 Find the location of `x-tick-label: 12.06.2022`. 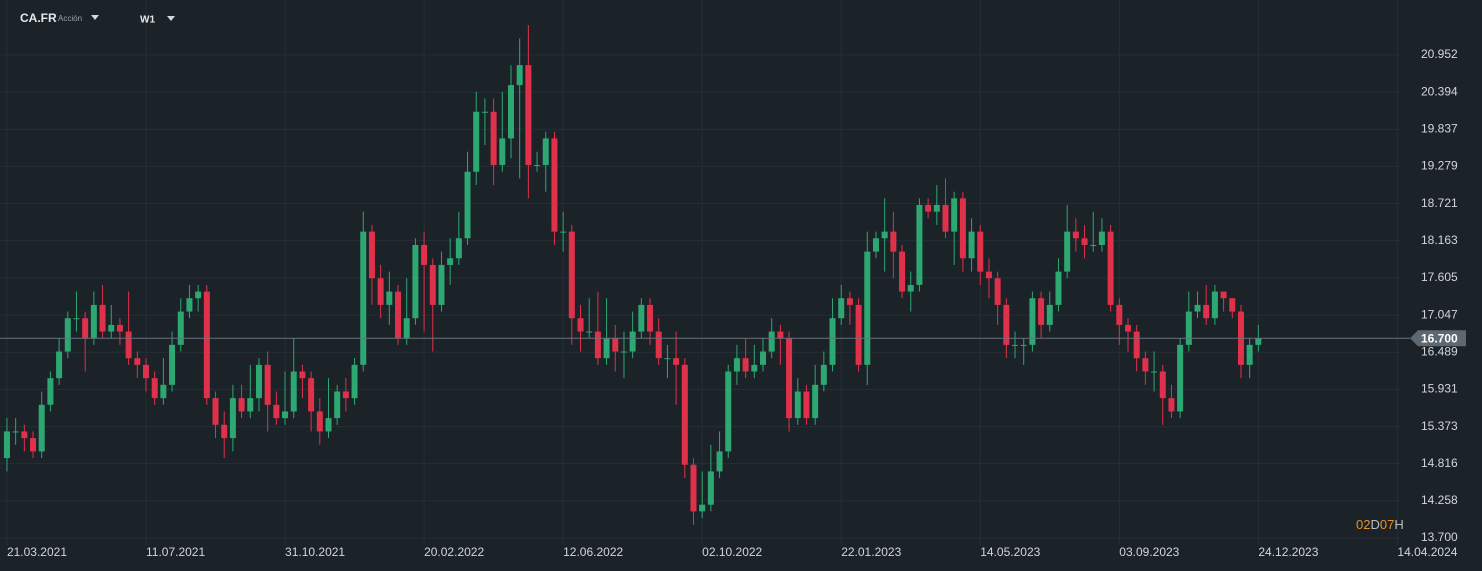

x-tick-label: 12.06.2022 is located at coordinates (593, 552).